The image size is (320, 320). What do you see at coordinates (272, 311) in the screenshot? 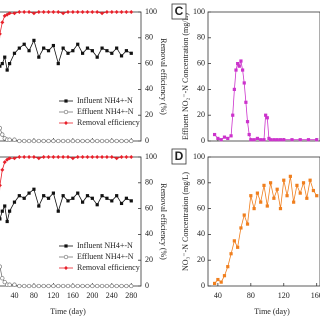
I see `x-axis-label: Time (day)` at bounding box center [272, 311].